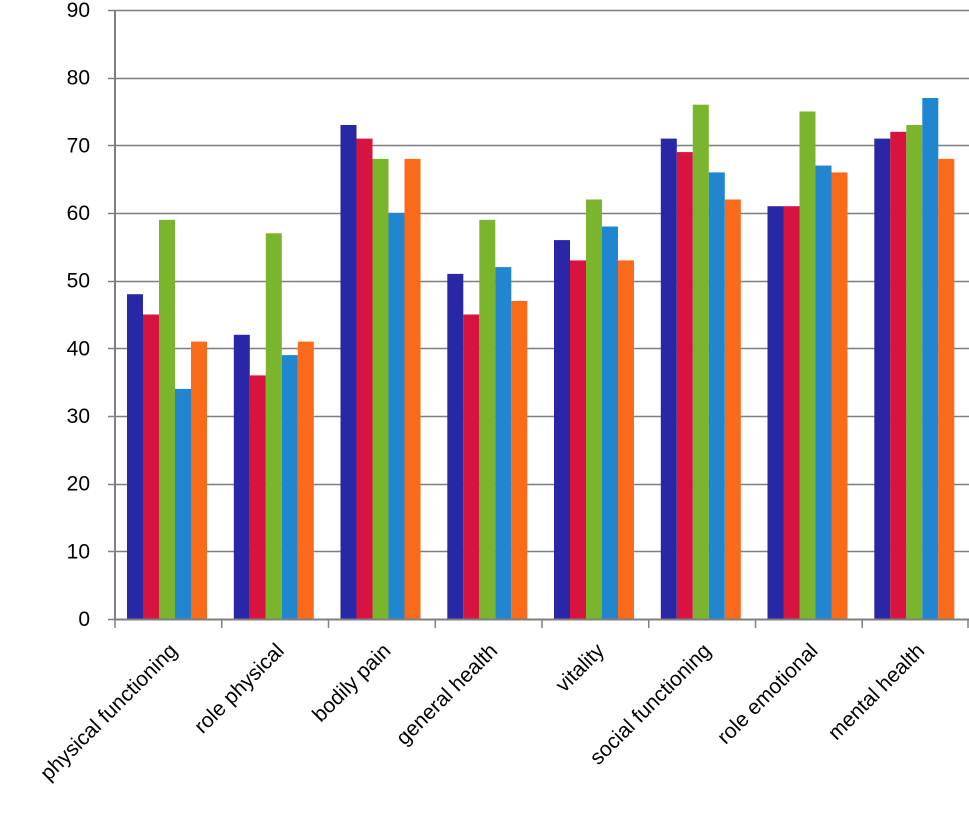 The width and height of the screenshot is (969, 825). Describe the element at coordinates (84, 619) in the screenshot. I see `y-tick-label-0: 0` at that location.